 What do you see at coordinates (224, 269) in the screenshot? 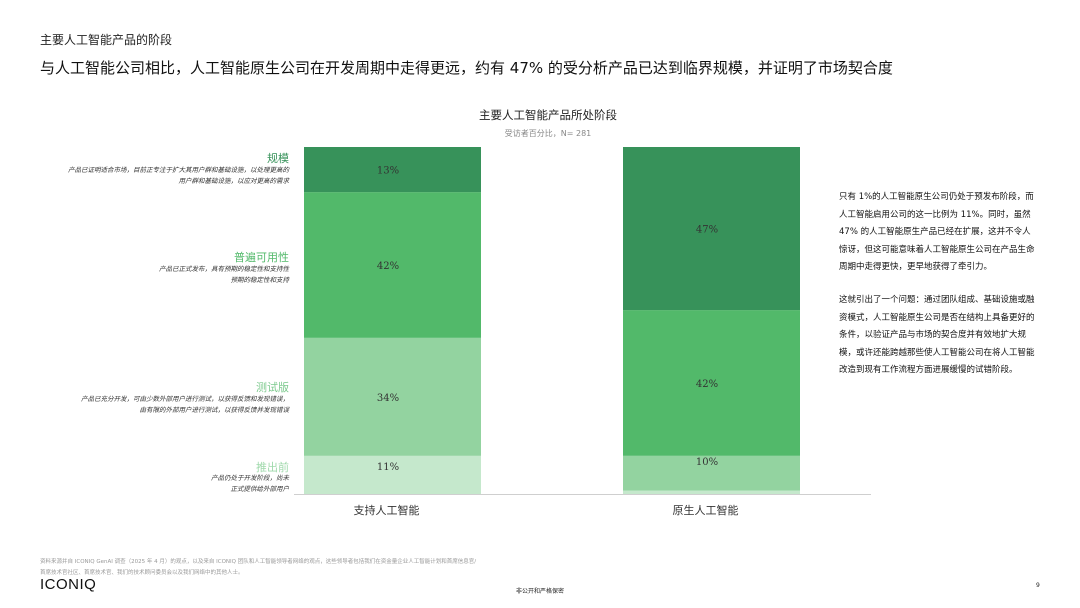
I see `legend-ga-desc-line-1: 产品已正式发布，具有预期的稳定性和支持性` at bounding box center [224, 269].